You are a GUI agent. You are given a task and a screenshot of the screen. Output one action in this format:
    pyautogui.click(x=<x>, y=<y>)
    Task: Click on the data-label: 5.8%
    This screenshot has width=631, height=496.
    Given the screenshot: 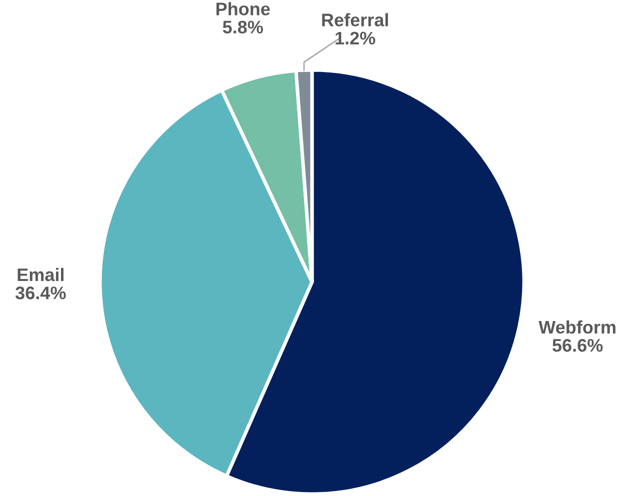 What is the action you would take?
    pyautogui.click(x=242, y=27)
    